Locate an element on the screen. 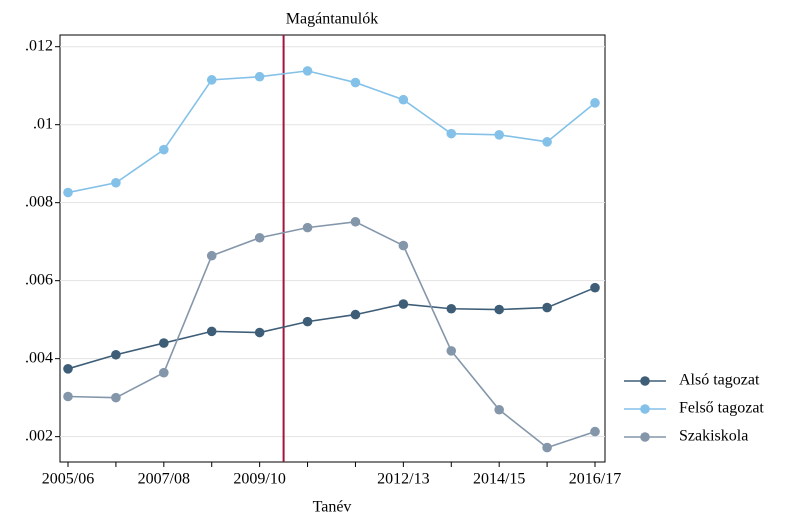  y-tick-label: .004 is located at coordinates (39, 357).